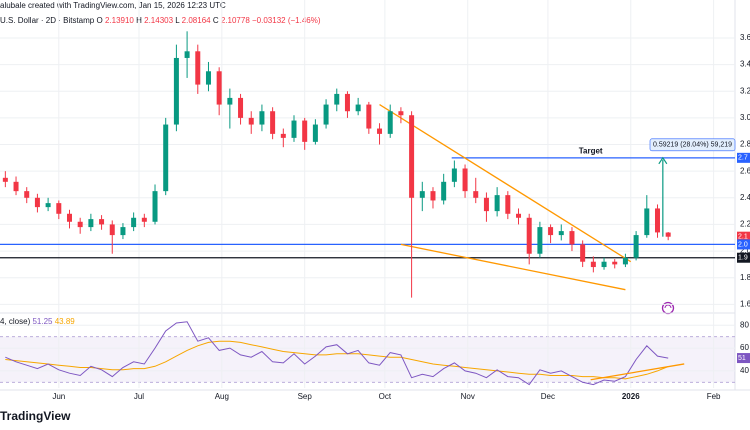 This screenshot has height=430, width=750. I want to click on measure-label-box, so click(692, 145).